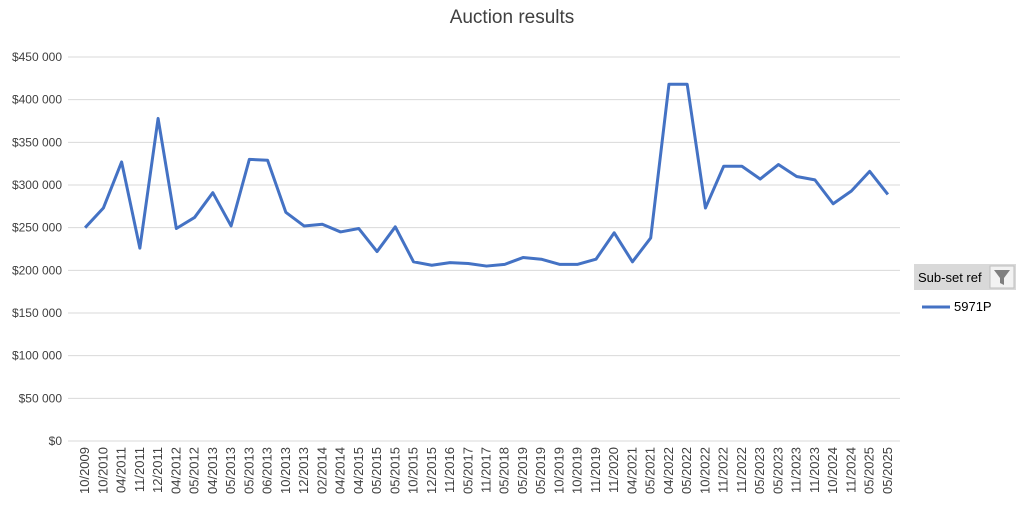 Image resolution: width=1024 pixels, height=517 pixels. I want to click on x-tick-label: 12/2011, so click(157, 470).